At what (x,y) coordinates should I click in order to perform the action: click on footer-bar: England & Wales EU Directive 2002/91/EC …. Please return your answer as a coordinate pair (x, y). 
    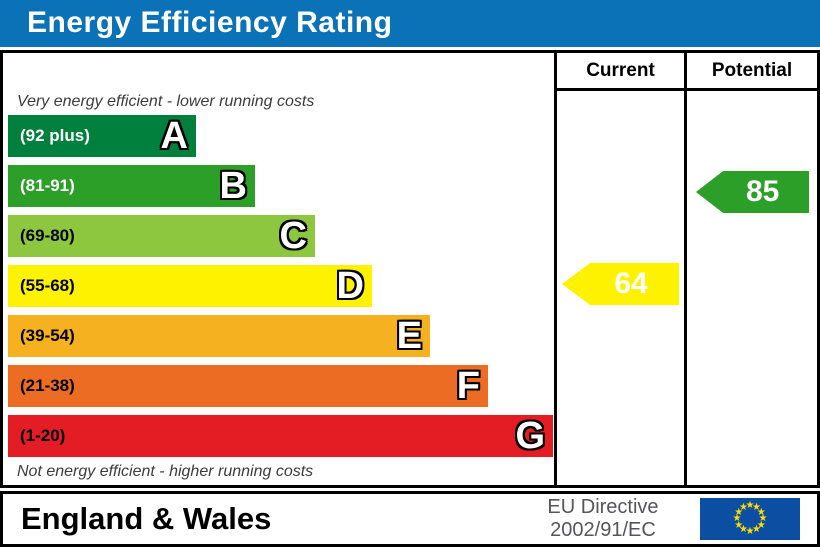
    Looking at the image, I should click on (410, 519).